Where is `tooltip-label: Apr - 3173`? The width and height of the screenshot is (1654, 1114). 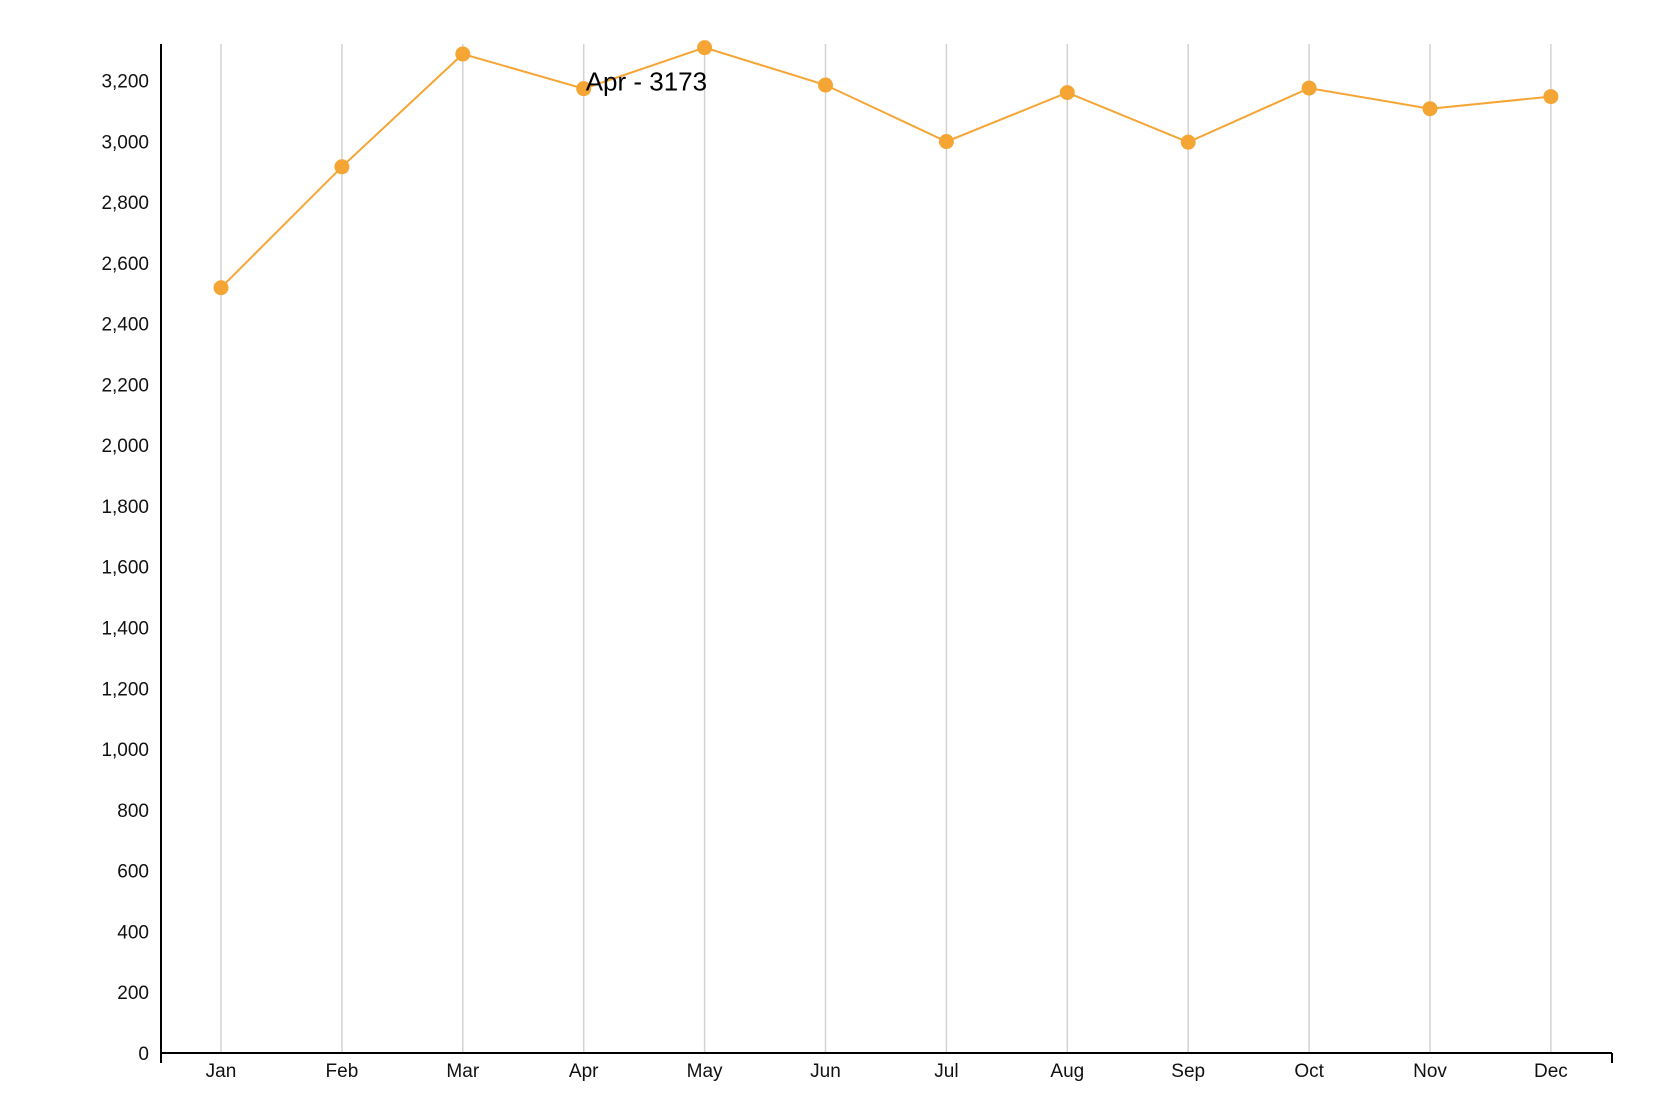
tooltip-label: Apr - 3173 is located at coordinates (646, 82).